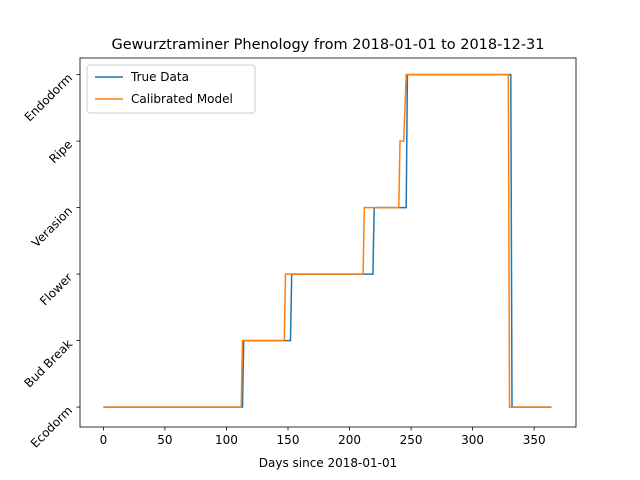 Image resolution: width=640 pixels, height=480 pixels. I want to click on x-tick-label: 200, so click(349, 440).